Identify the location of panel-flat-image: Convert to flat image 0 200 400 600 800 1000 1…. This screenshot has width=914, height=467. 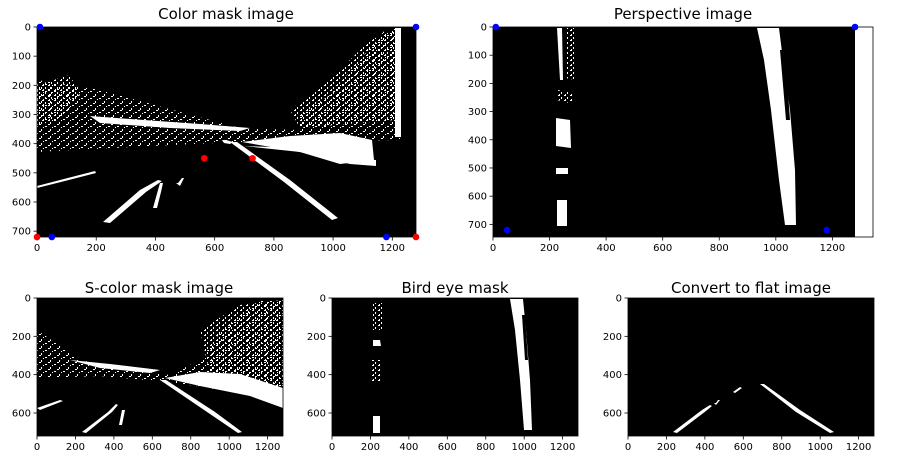
(739, 366).